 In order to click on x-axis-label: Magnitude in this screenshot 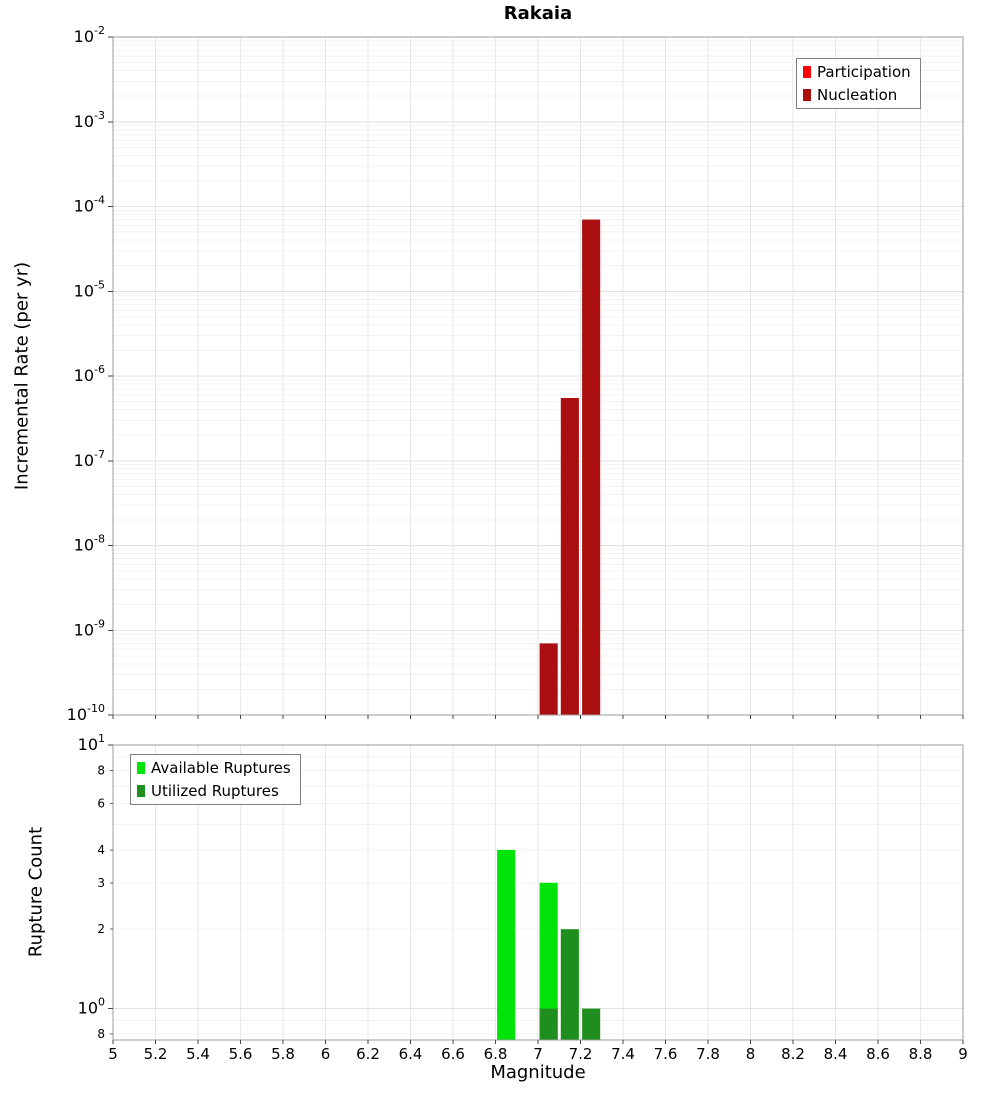, I will do `click(538, 1072)`.